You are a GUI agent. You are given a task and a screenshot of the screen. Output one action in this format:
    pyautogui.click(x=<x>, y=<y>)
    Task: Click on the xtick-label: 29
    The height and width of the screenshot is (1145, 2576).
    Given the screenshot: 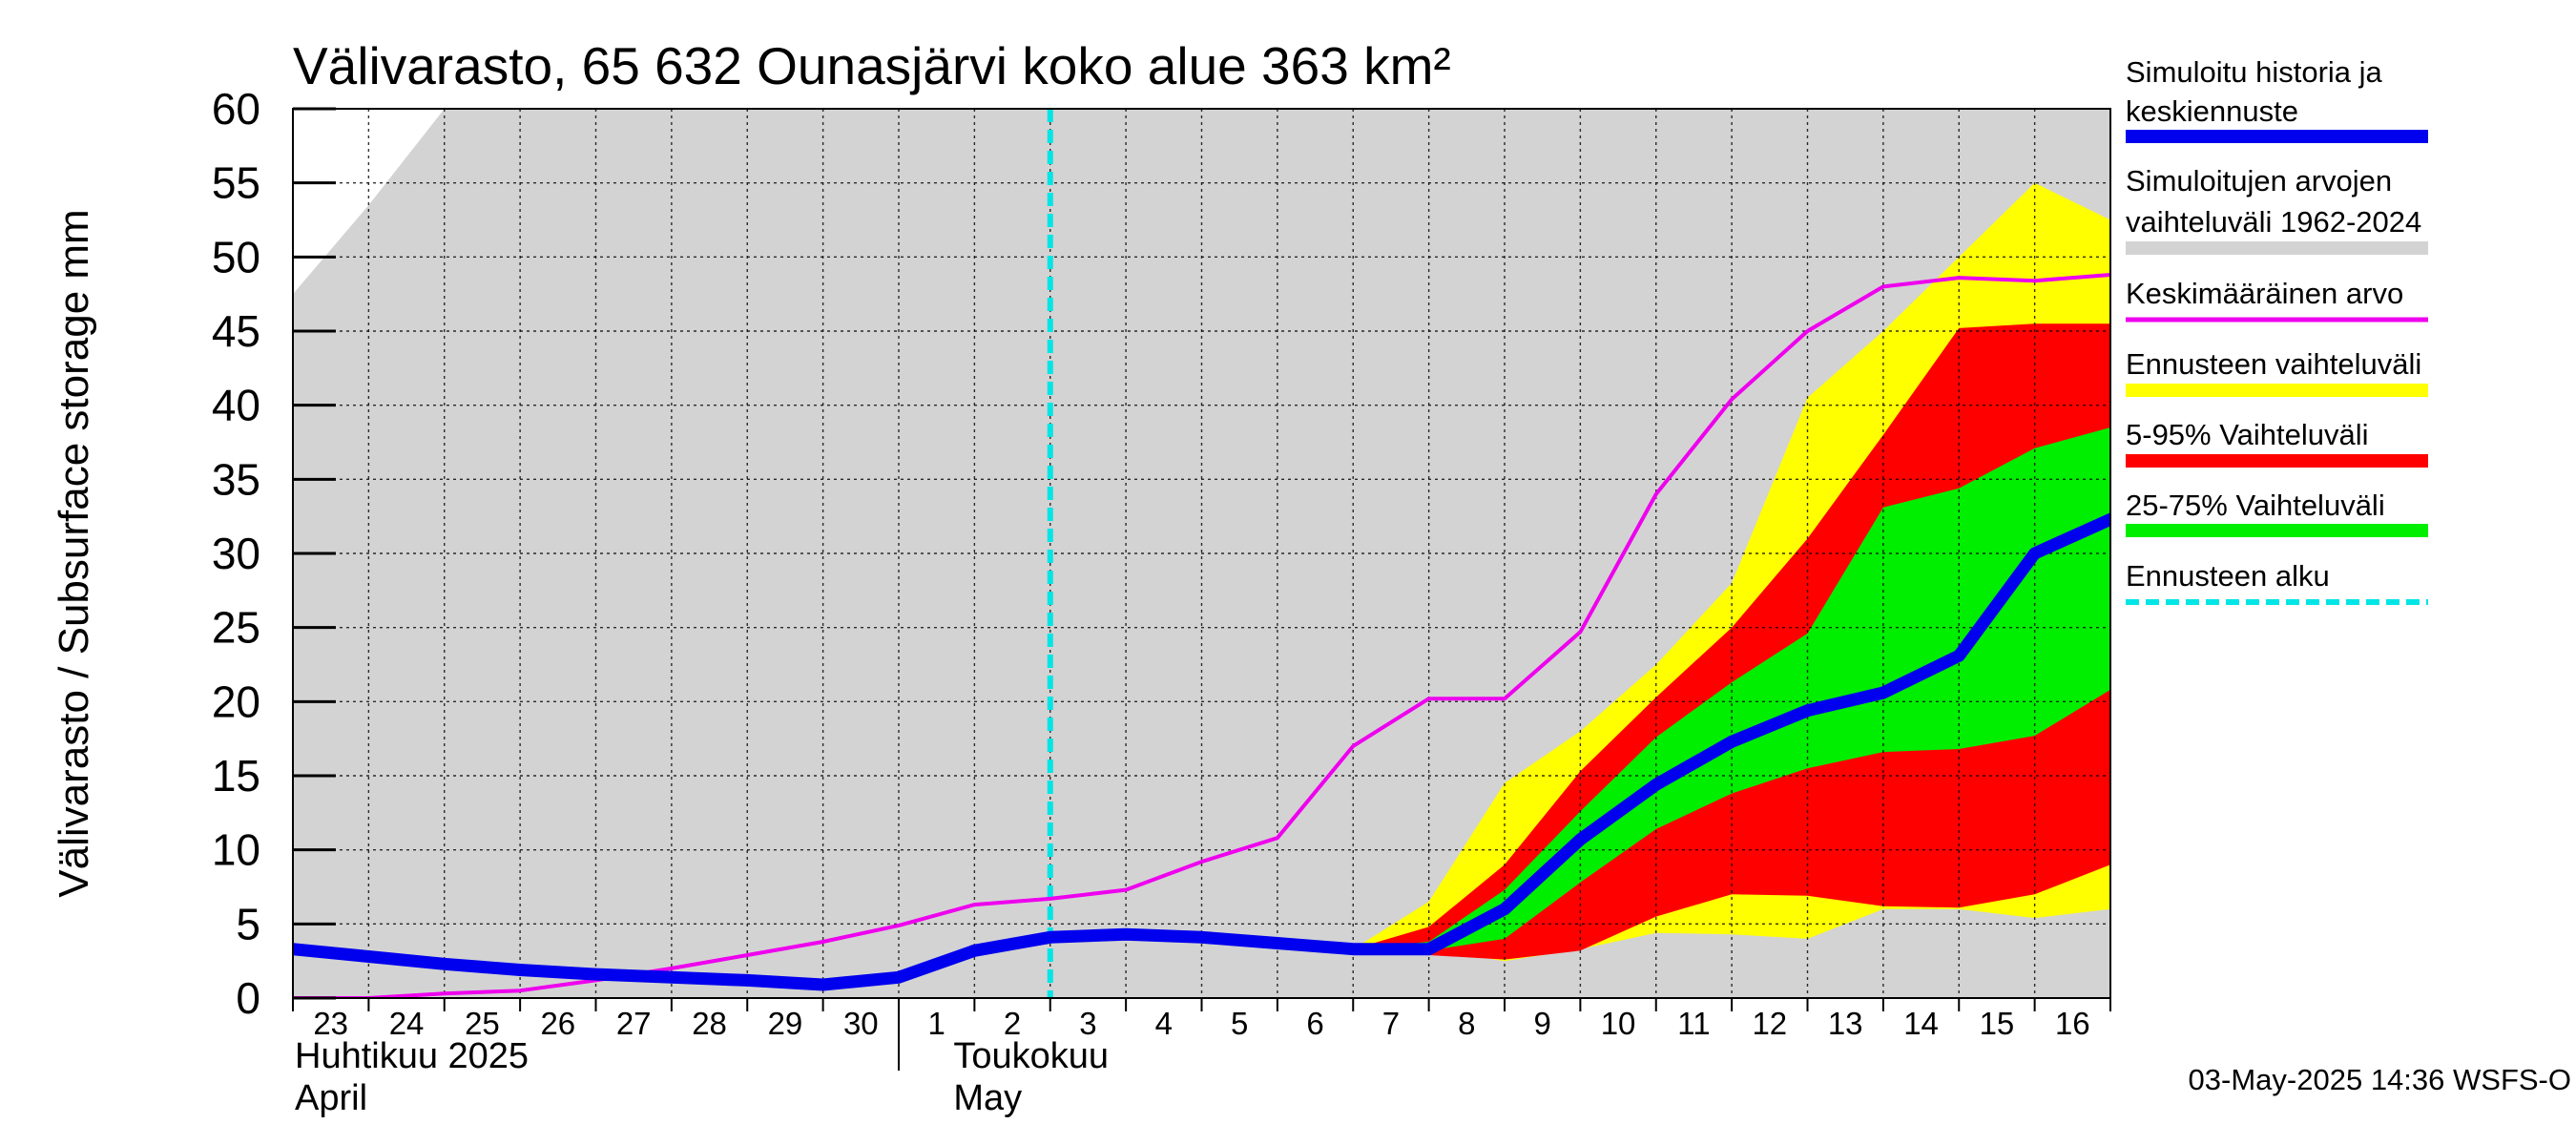 What is the action you would take?
    pyautogui.click(x=785, y=1023)
    